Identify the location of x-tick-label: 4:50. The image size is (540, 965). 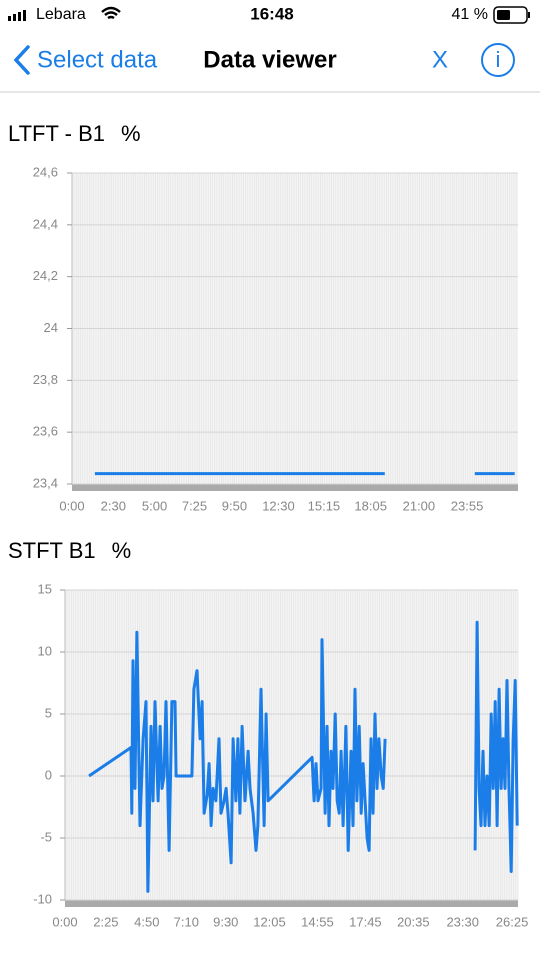
(146, 921).